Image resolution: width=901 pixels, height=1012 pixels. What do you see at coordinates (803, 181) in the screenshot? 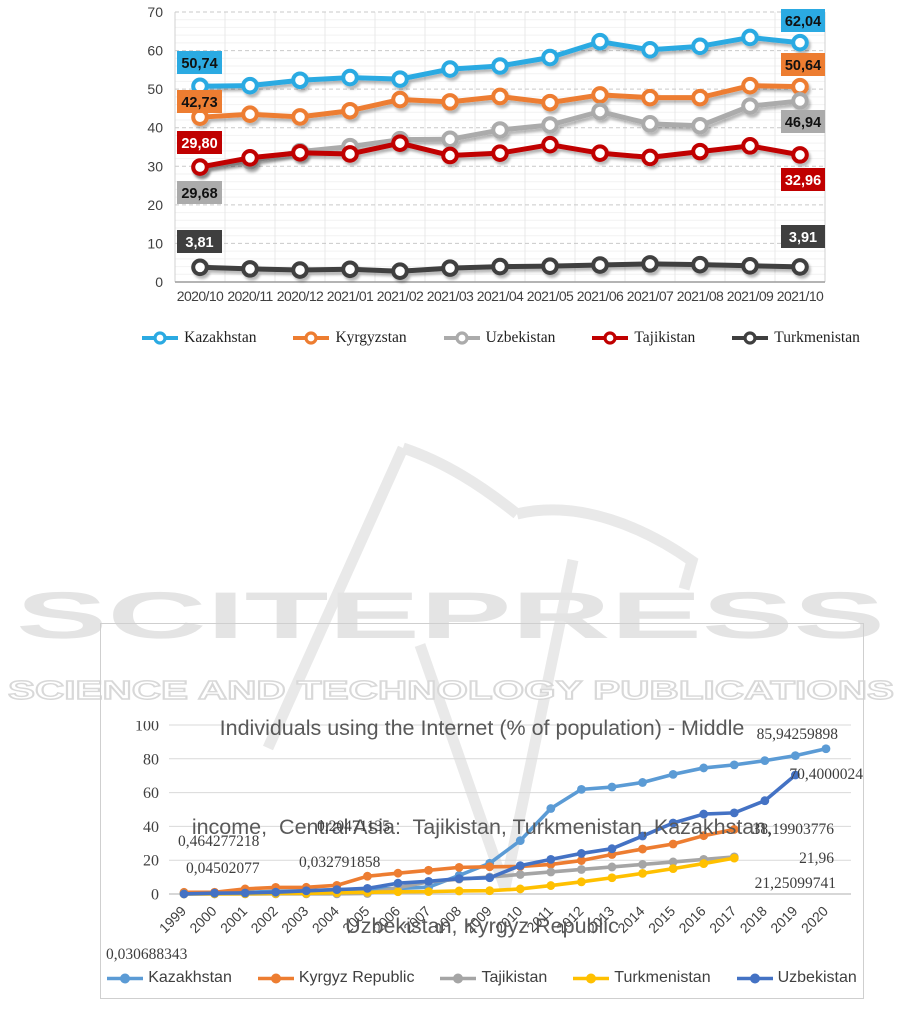
I see `svg-text: 32,96` at bounding box center [803, 181].